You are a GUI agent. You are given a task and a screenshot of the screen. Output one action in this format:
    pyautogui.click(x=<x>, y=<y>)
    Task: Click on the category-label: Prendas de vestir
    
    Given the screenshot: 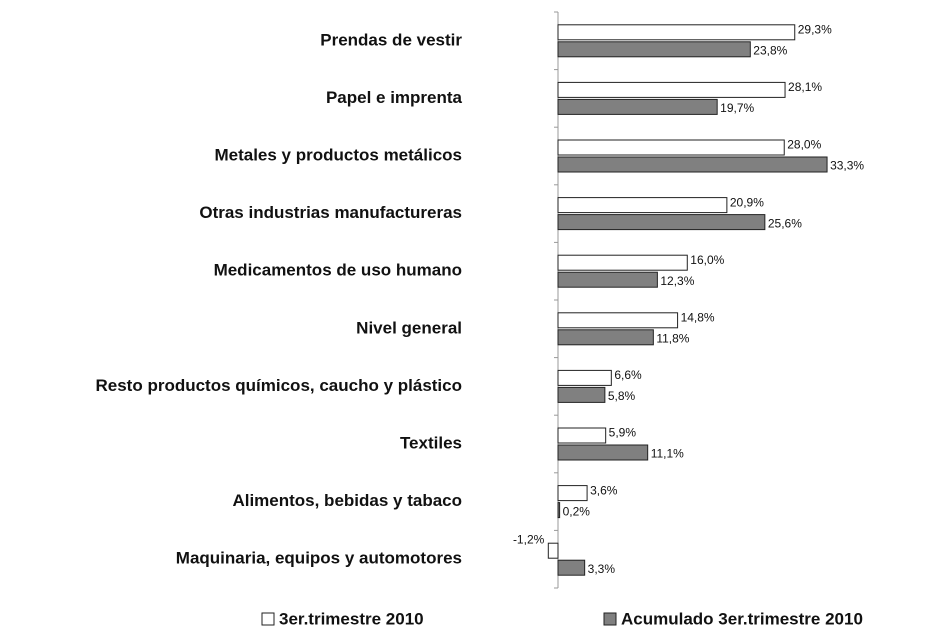 What is the action you would take?
    pyautogui.click(x=391, y=39)
    